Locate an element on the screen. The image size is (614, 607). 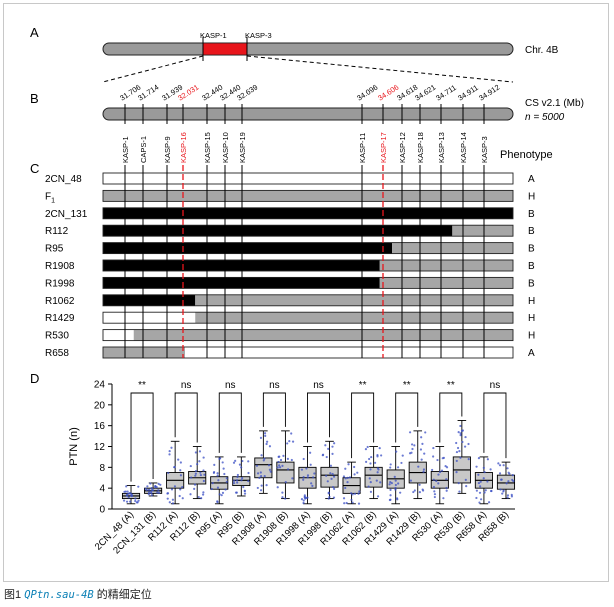
physical-position-label: 34.621 is located at coordinates (425, 93).